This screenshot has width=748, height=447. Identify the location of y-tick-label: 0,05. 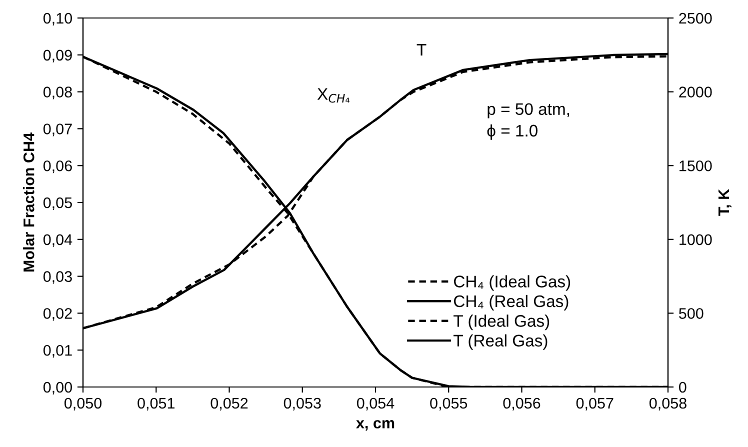
(57, 203).